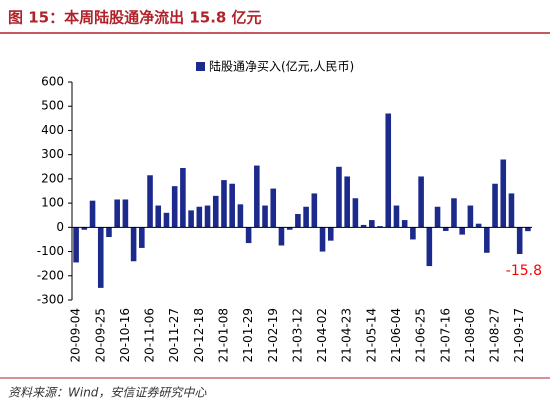 Image resolution: width=550 pixels, height=413 pixels. Describe the element at coordinates (76, 335) in the screenshot. I see `x-tick-label: 20-09-04` at that location.